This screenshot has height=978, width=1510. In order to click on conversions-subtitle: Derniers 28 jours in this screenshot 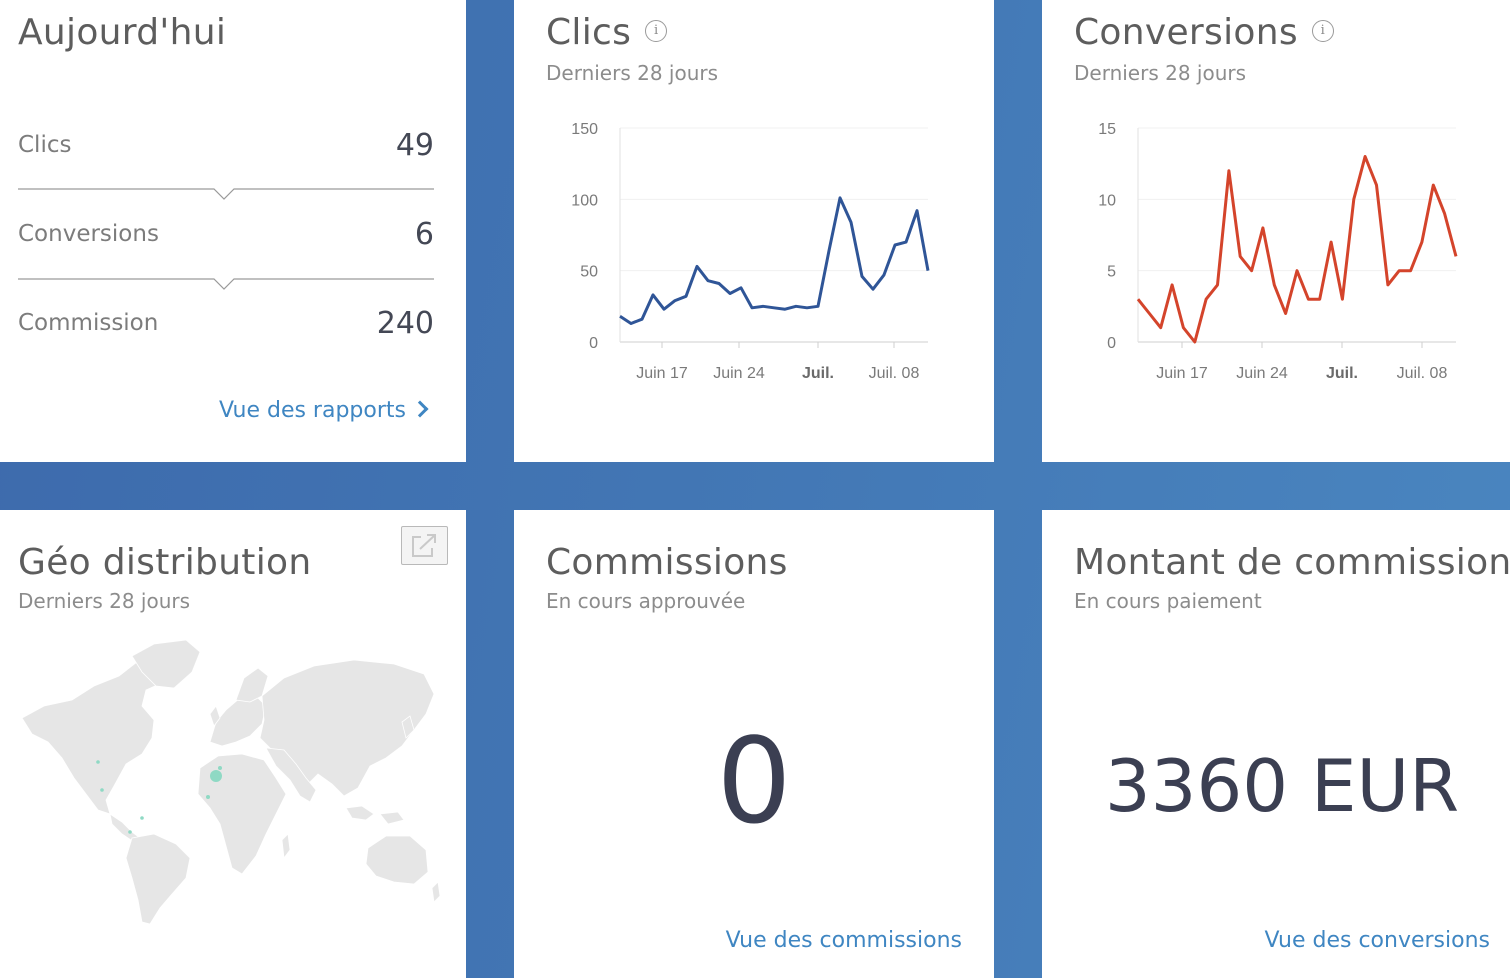, I will do `click(1160, 73)`.